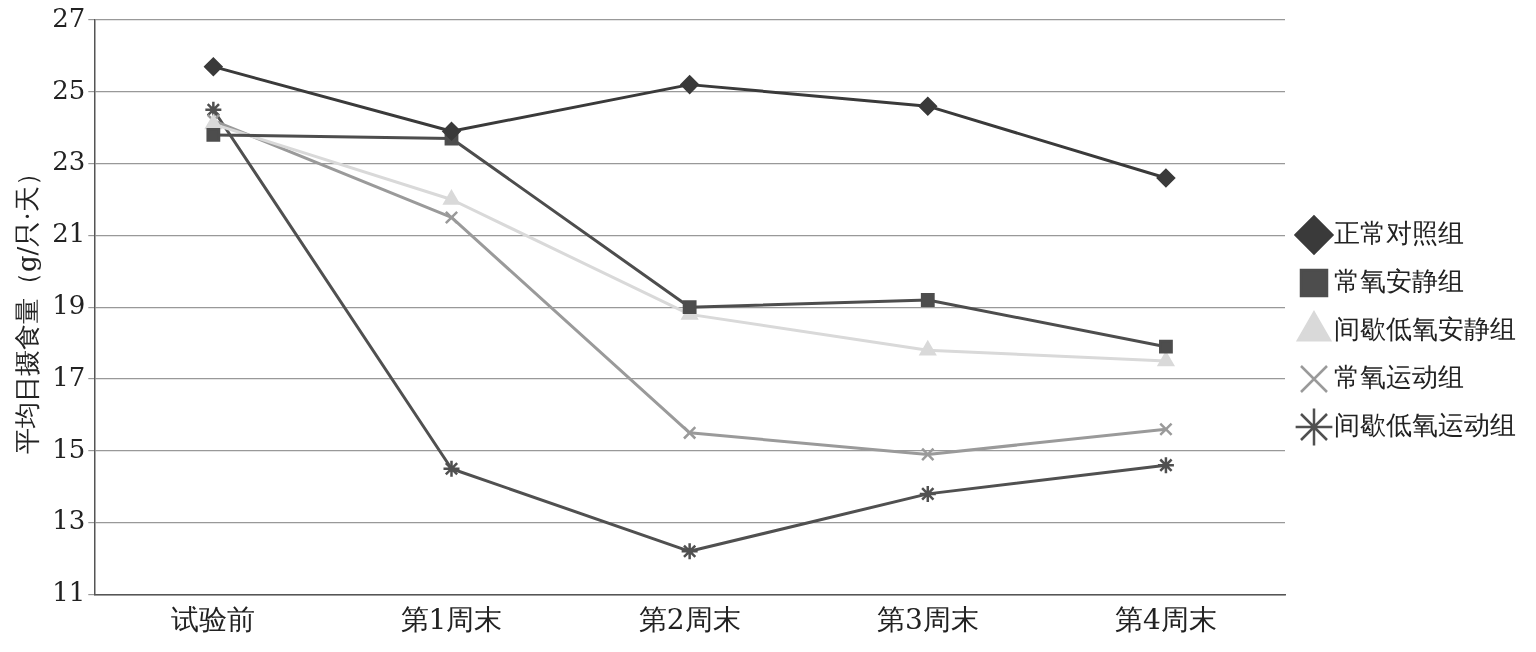  What do you see at coordinates (69, 448) in the screenshot?
I see `y-tick-label: 15` at bounding box center [69, 448].